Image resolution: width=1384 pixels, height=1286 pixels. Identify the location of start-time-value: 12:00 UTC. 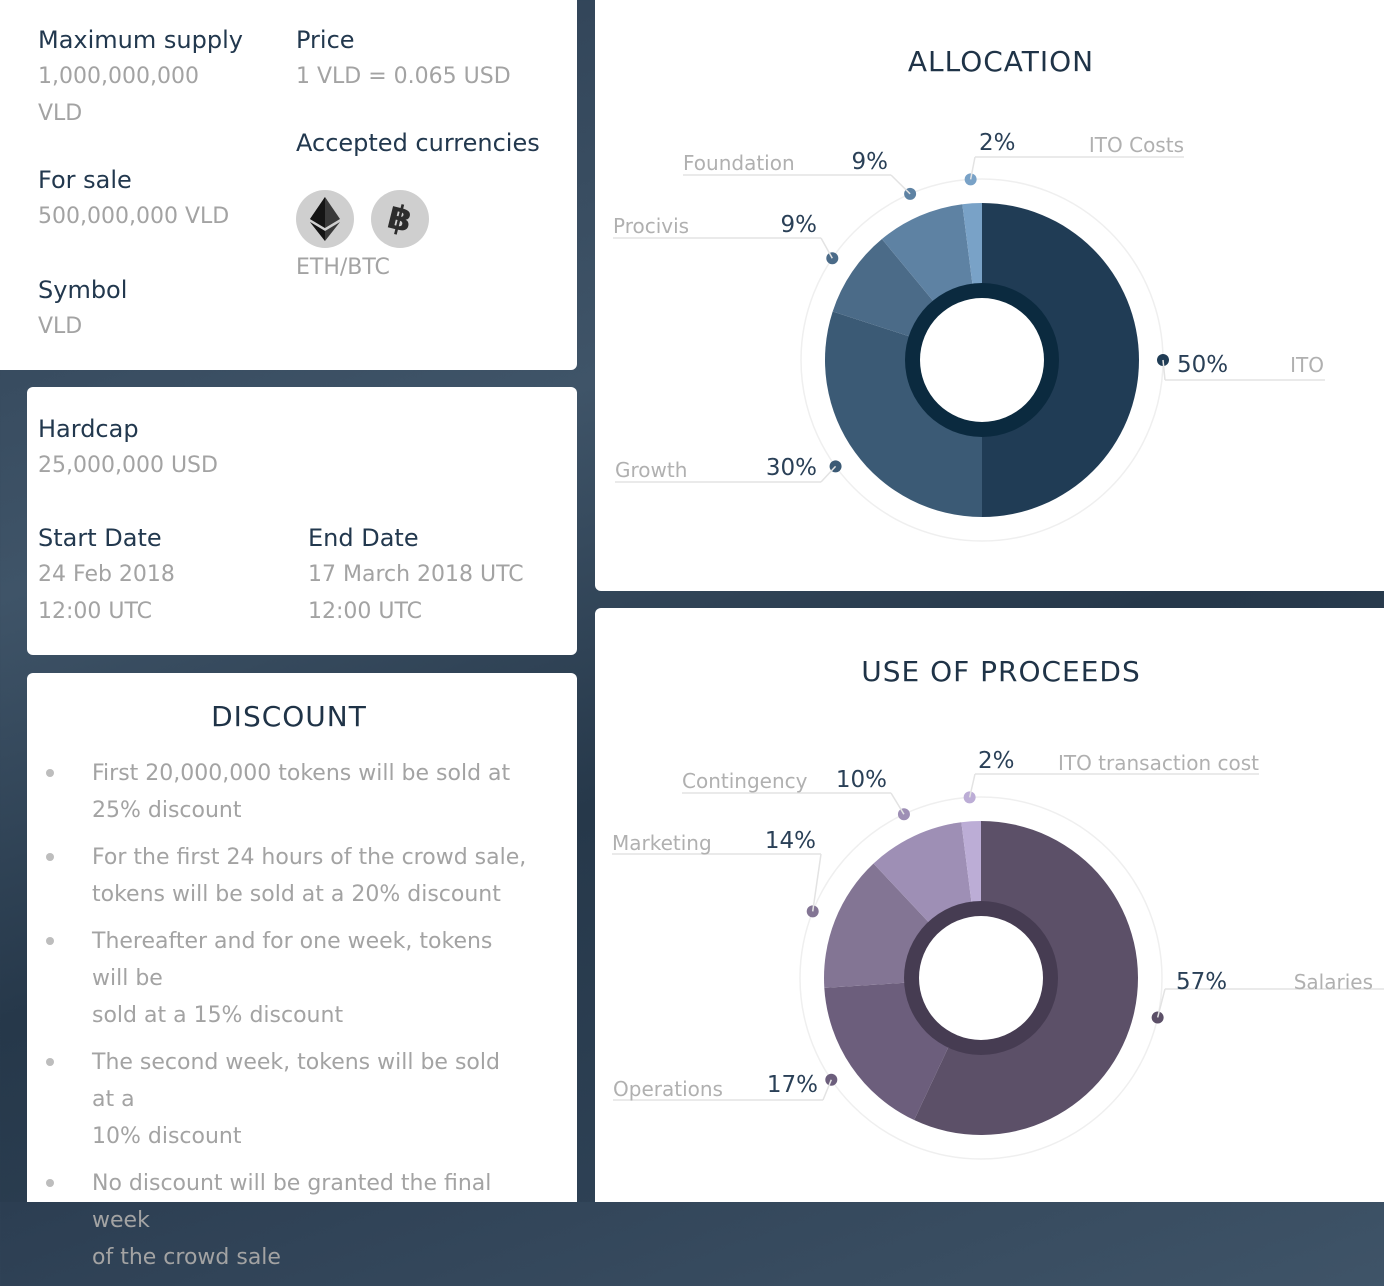
(95, 611).